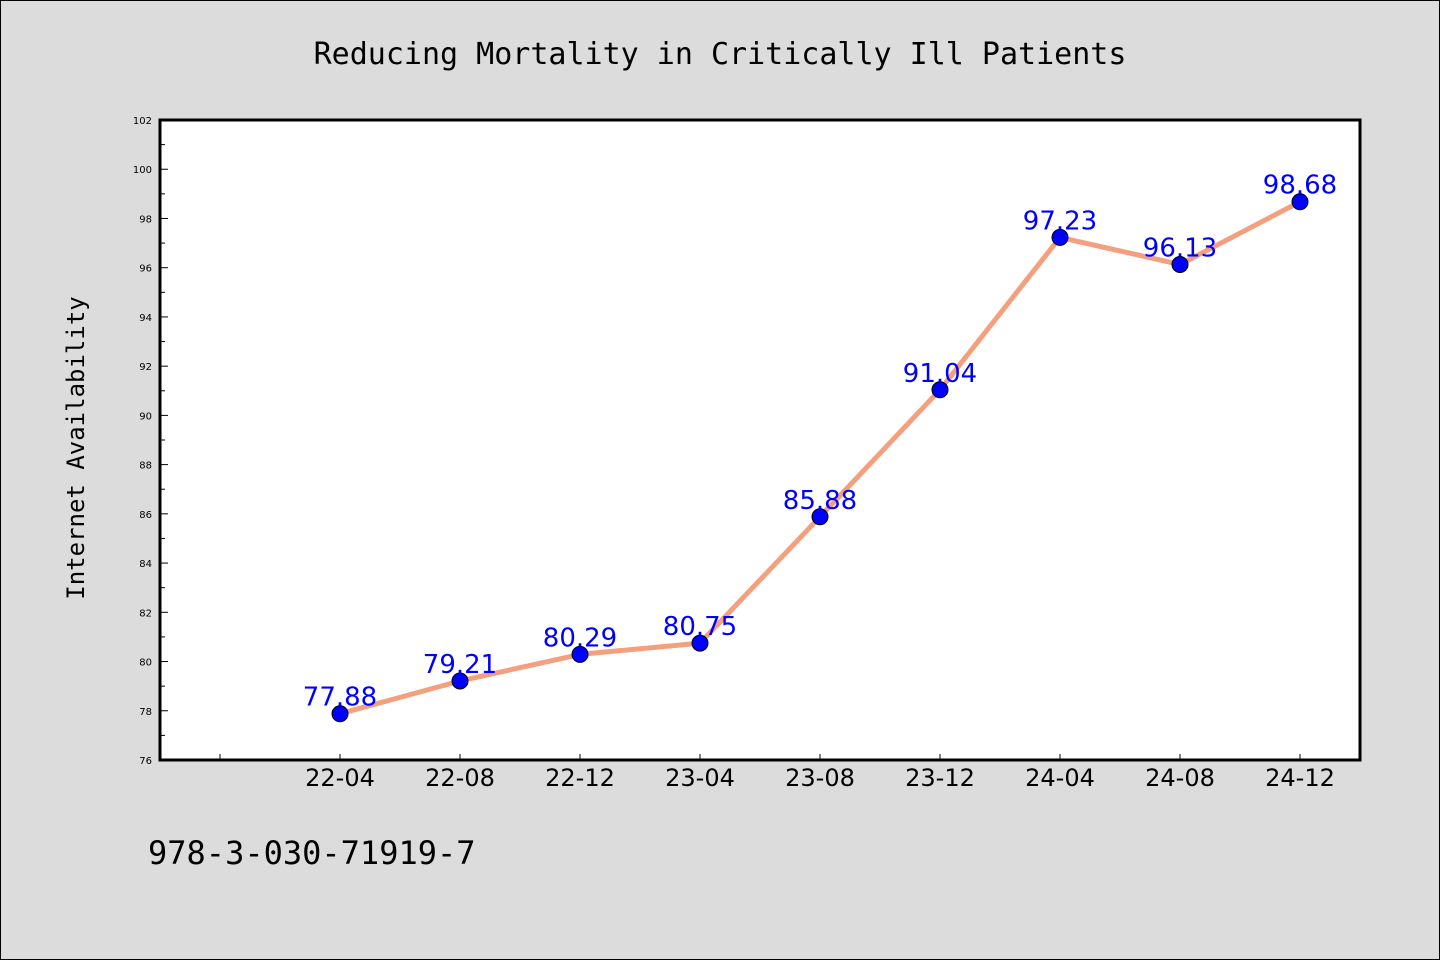 This screenshot has width=1440, height=960. What do you see at coordinates (820, 501) in the screenshot?
I see `data-label: 85.88` at bounding box center [820, 501].